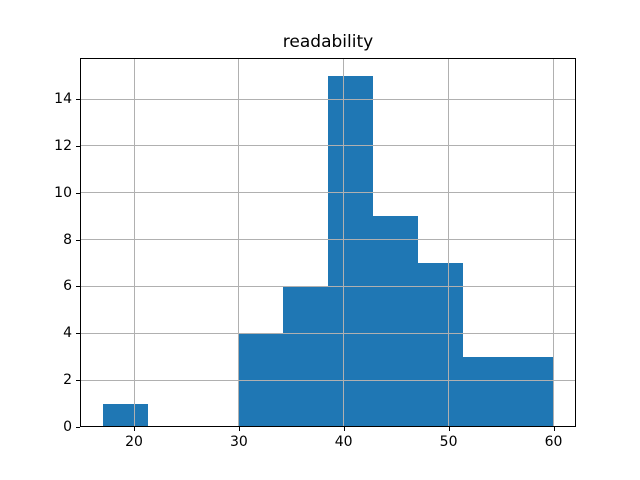 The width and height of the screenshot is (640, 480). Describe the element at coordinates (448, 442) in the screenshot. I see `x-tick-label: 50` at that location.